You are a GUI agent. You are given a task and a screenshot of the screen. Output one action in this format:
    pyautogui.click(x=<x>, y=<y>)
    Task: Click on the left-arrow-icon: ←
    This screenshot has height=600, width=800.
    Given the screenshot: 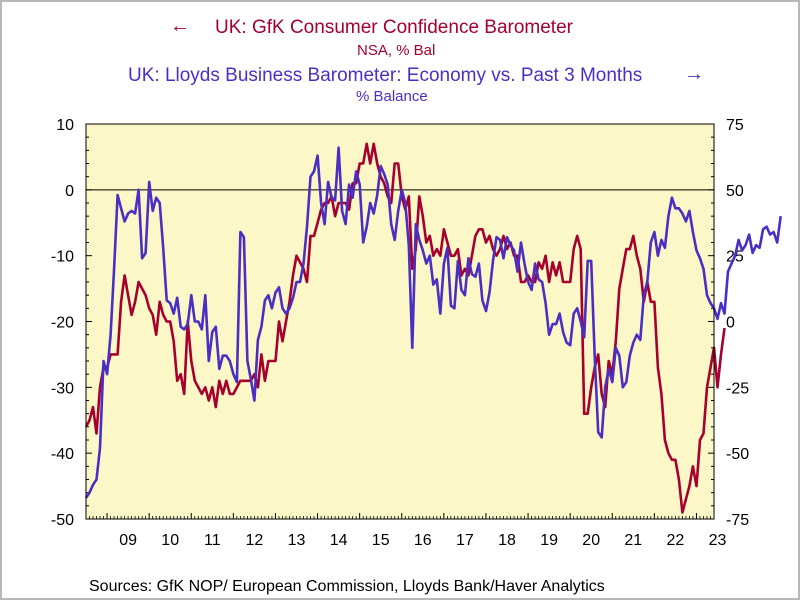 What is the action you would take?
    pyautogui.click(x=180, y=26)
    